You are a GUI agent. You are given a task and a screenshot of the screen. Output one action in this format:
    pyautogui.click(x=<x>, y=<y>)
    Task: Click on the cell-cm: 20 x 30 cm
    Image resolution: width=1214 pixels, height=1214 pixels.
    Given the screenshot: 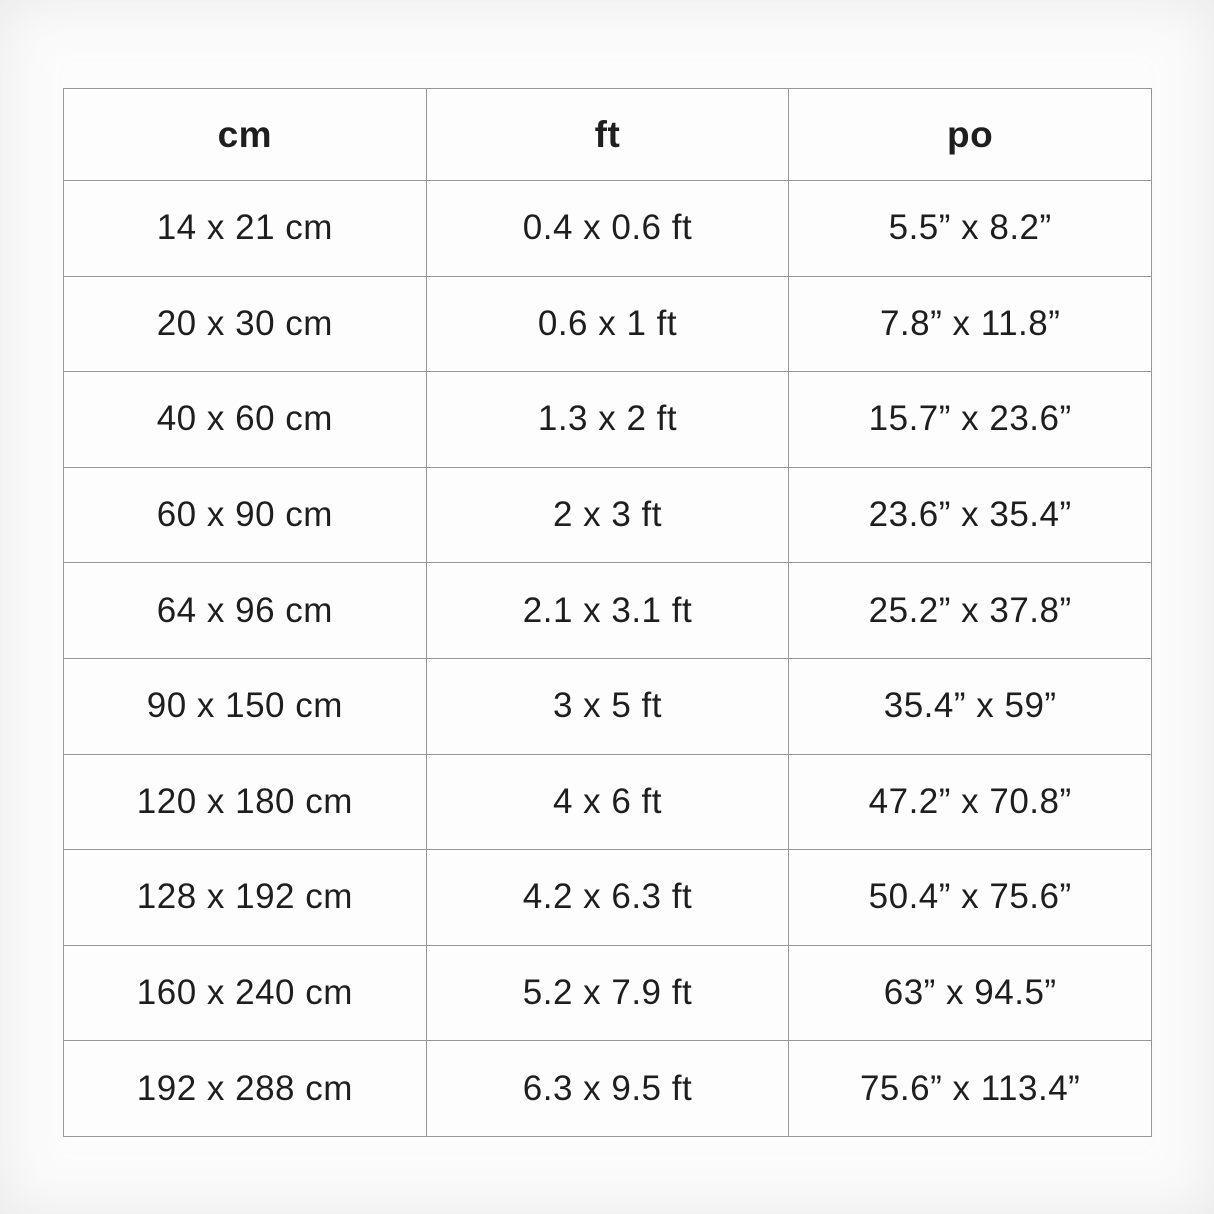 What is the action you would take?
    pyautogui.click(x=245, y=324)
    